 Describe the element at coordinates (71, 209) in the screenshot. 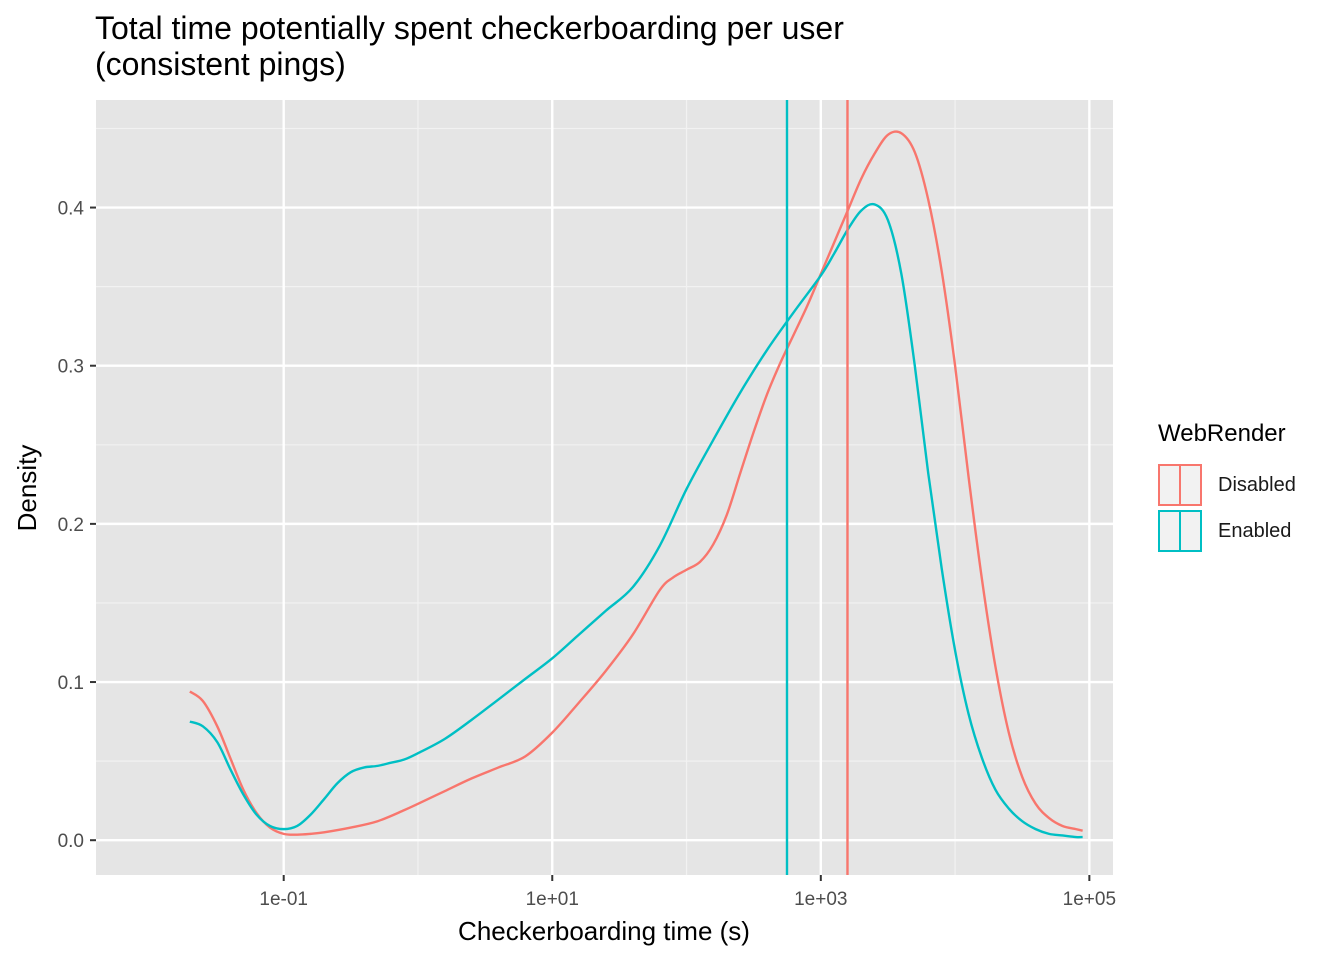

I see `y-tick-label: 0.4` at that location.